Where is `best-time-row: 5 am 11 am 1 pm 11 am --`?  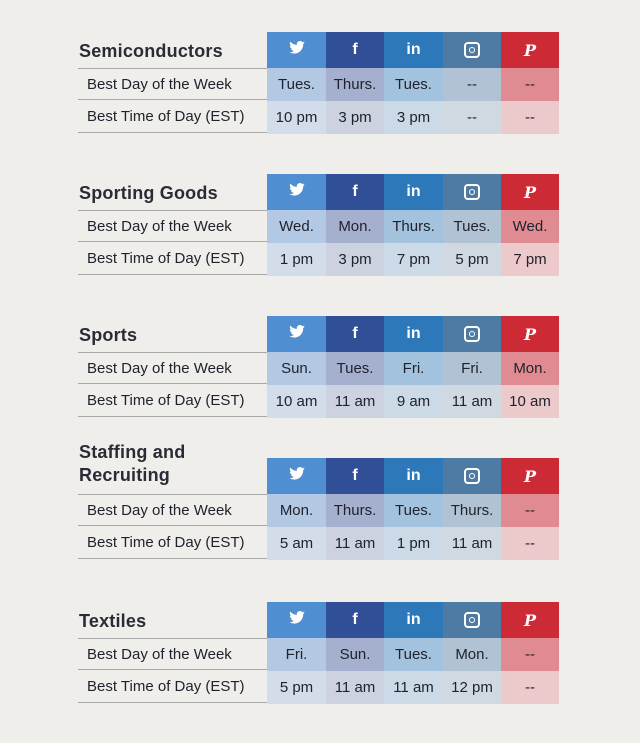
best-time-row: 5 am 11 am 1 pm 11 am -- is located at coordinates (413, 543).